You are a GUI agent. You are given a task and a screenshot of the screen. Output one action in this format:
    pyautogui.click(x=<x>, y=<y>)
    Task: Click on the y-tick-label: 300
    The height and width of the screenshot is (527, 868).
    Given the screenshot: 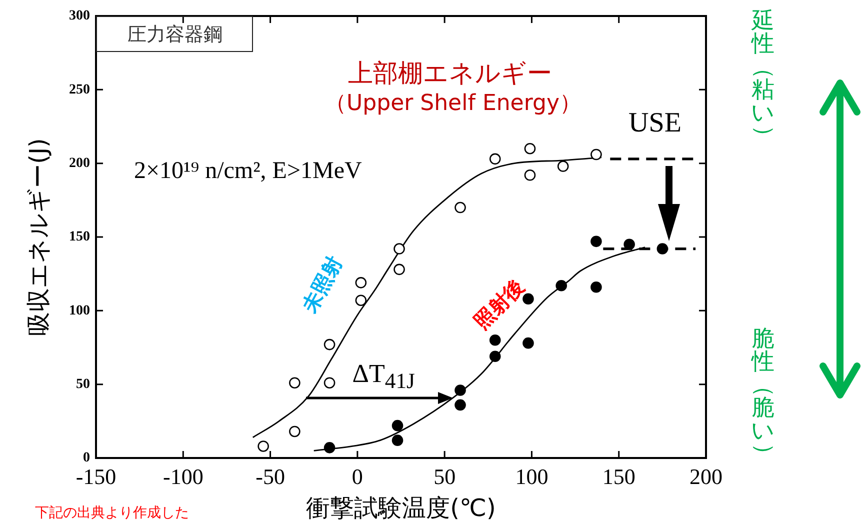 What is the action you would take?
    pyautogui.click(x=79, y=16)
    